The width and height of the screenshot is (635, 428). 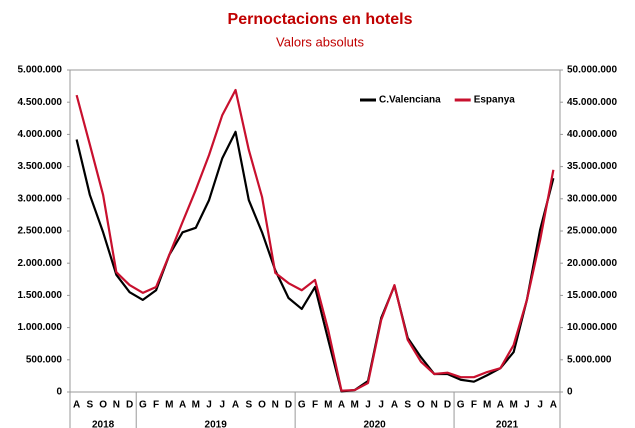 I want to click on y-tick-label: 2.000.000, so click(x=40, y=263).